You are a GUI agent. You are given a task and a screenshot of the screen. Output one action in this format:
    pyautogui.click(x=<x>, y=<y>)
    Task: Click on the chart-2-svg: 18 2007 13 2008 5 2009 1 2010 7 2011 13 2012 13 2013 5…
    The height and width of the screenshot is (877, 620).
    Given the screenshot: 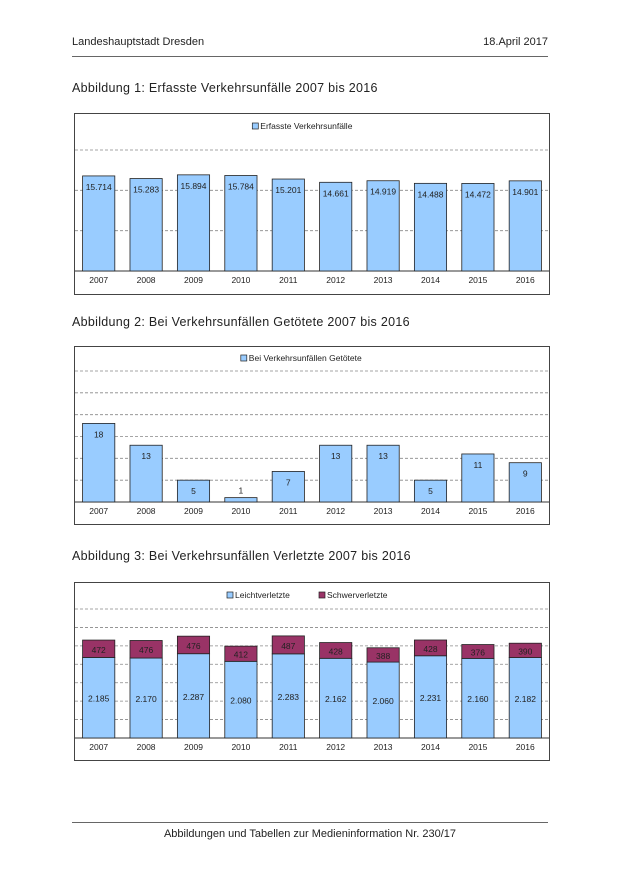 What is the action you would take?
    pyautogui.click(x=312, y=434)
    